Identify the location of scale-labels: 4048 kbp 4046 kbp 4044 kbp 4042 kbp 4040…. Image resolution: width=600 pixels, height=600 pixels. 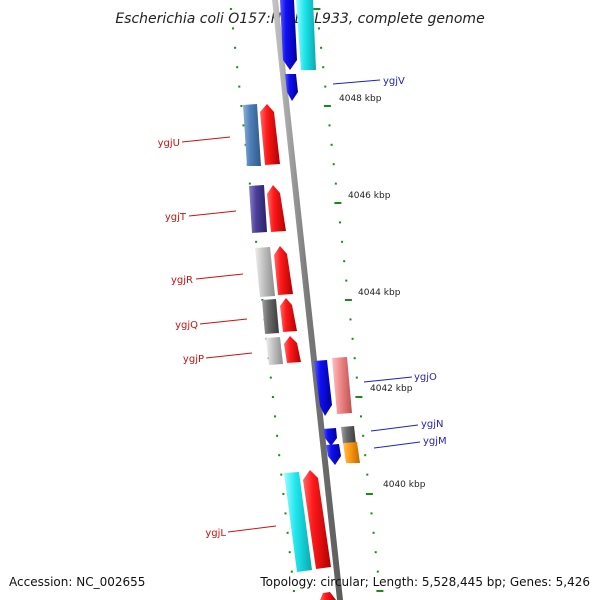
(382, 292).